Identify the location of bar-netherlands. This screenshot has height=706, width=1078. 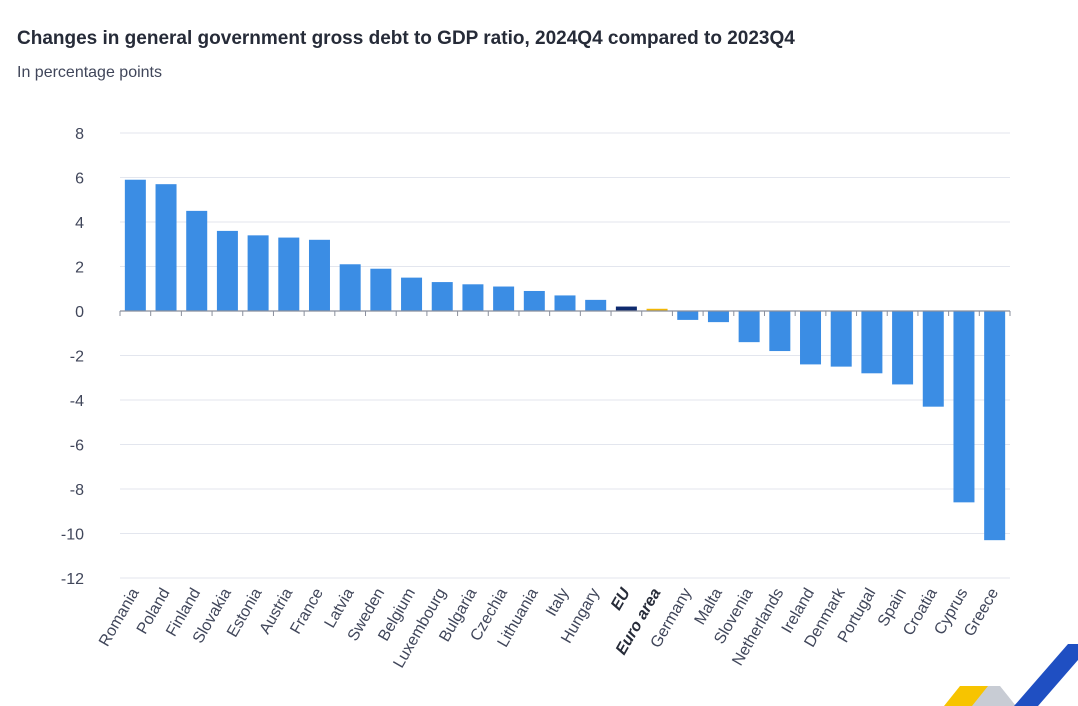
(780, 331).